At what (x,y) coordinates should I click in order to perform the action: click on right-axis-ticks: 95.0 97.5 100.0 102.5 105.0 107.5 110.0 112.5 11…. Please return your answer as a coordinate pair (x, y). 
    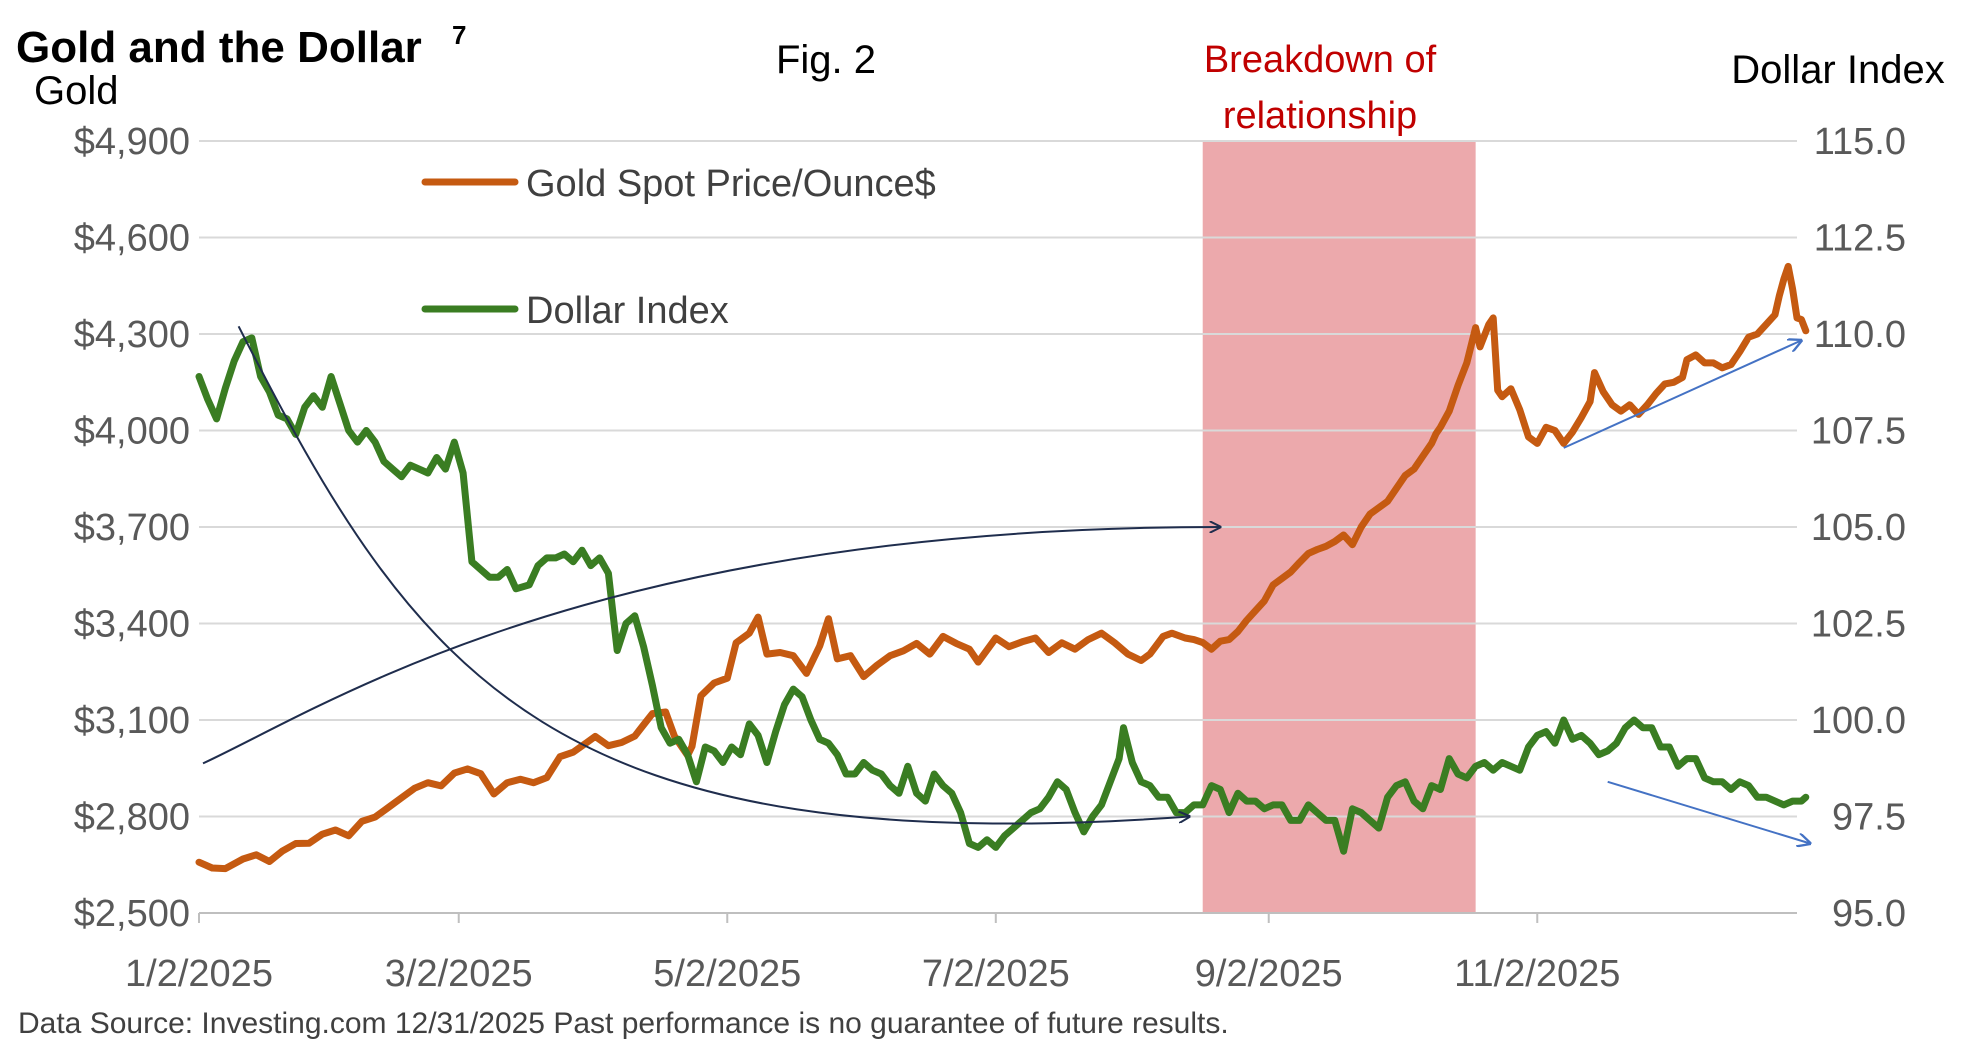
    Looking at the image, I should click on (1858, 528).